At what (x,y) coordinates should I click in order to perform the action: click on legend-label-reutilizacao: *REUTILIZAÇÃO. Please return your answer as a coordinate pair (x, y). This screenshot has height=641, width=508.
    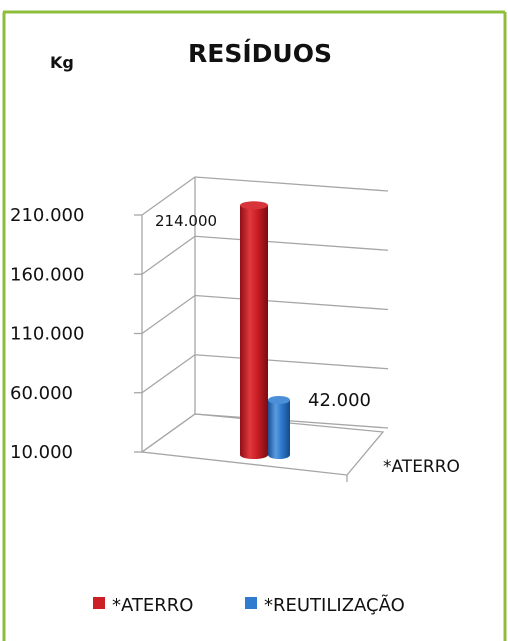
    Looking at the image, I should click on (334, 605).